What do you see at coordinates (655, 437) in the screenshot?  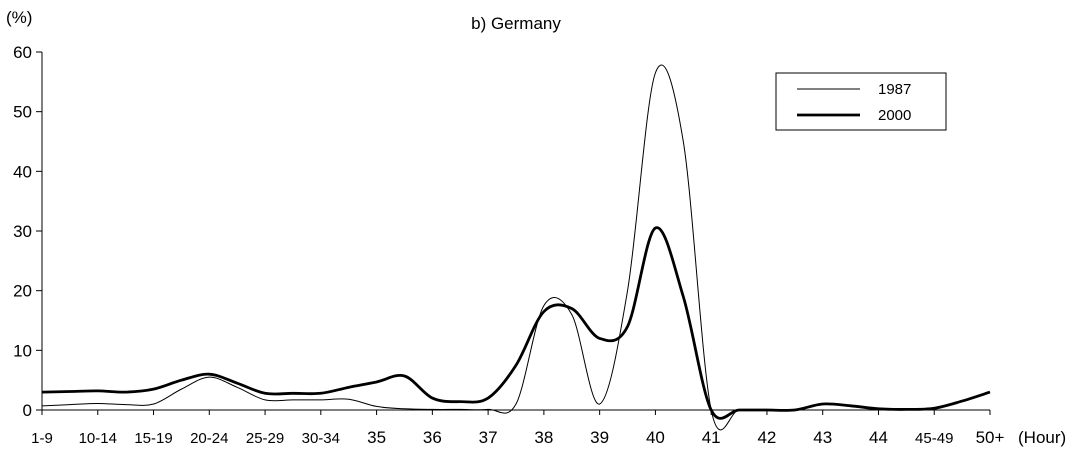 I see `x-tick-label: 40` at bounding box center [655, 437].